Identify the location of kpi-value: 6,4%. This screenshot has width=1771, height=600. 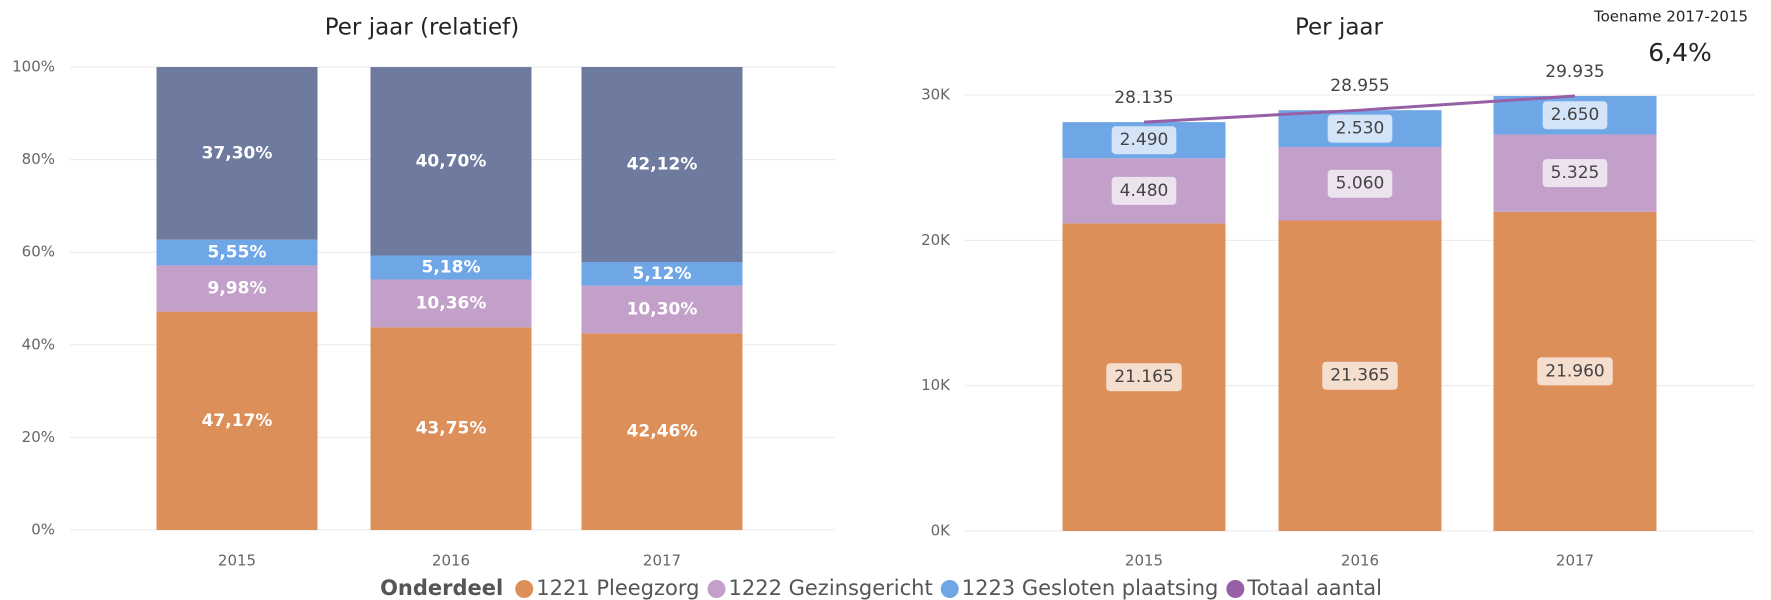
(1680, 52).